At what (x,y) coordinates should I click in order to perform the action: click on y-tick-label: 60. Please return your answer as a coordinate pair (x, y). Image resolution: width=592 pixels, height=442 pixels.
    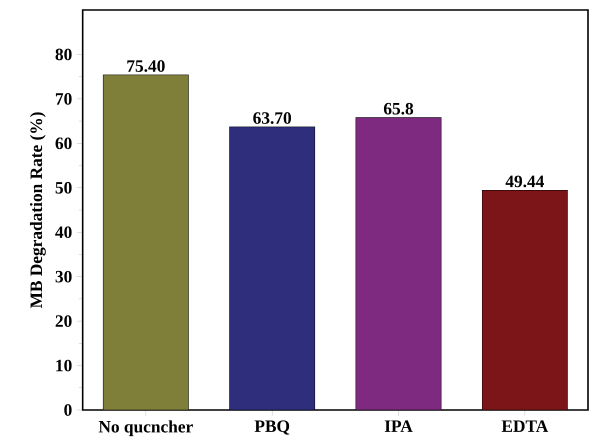
    Looking at the image, I should click on (64, 143).